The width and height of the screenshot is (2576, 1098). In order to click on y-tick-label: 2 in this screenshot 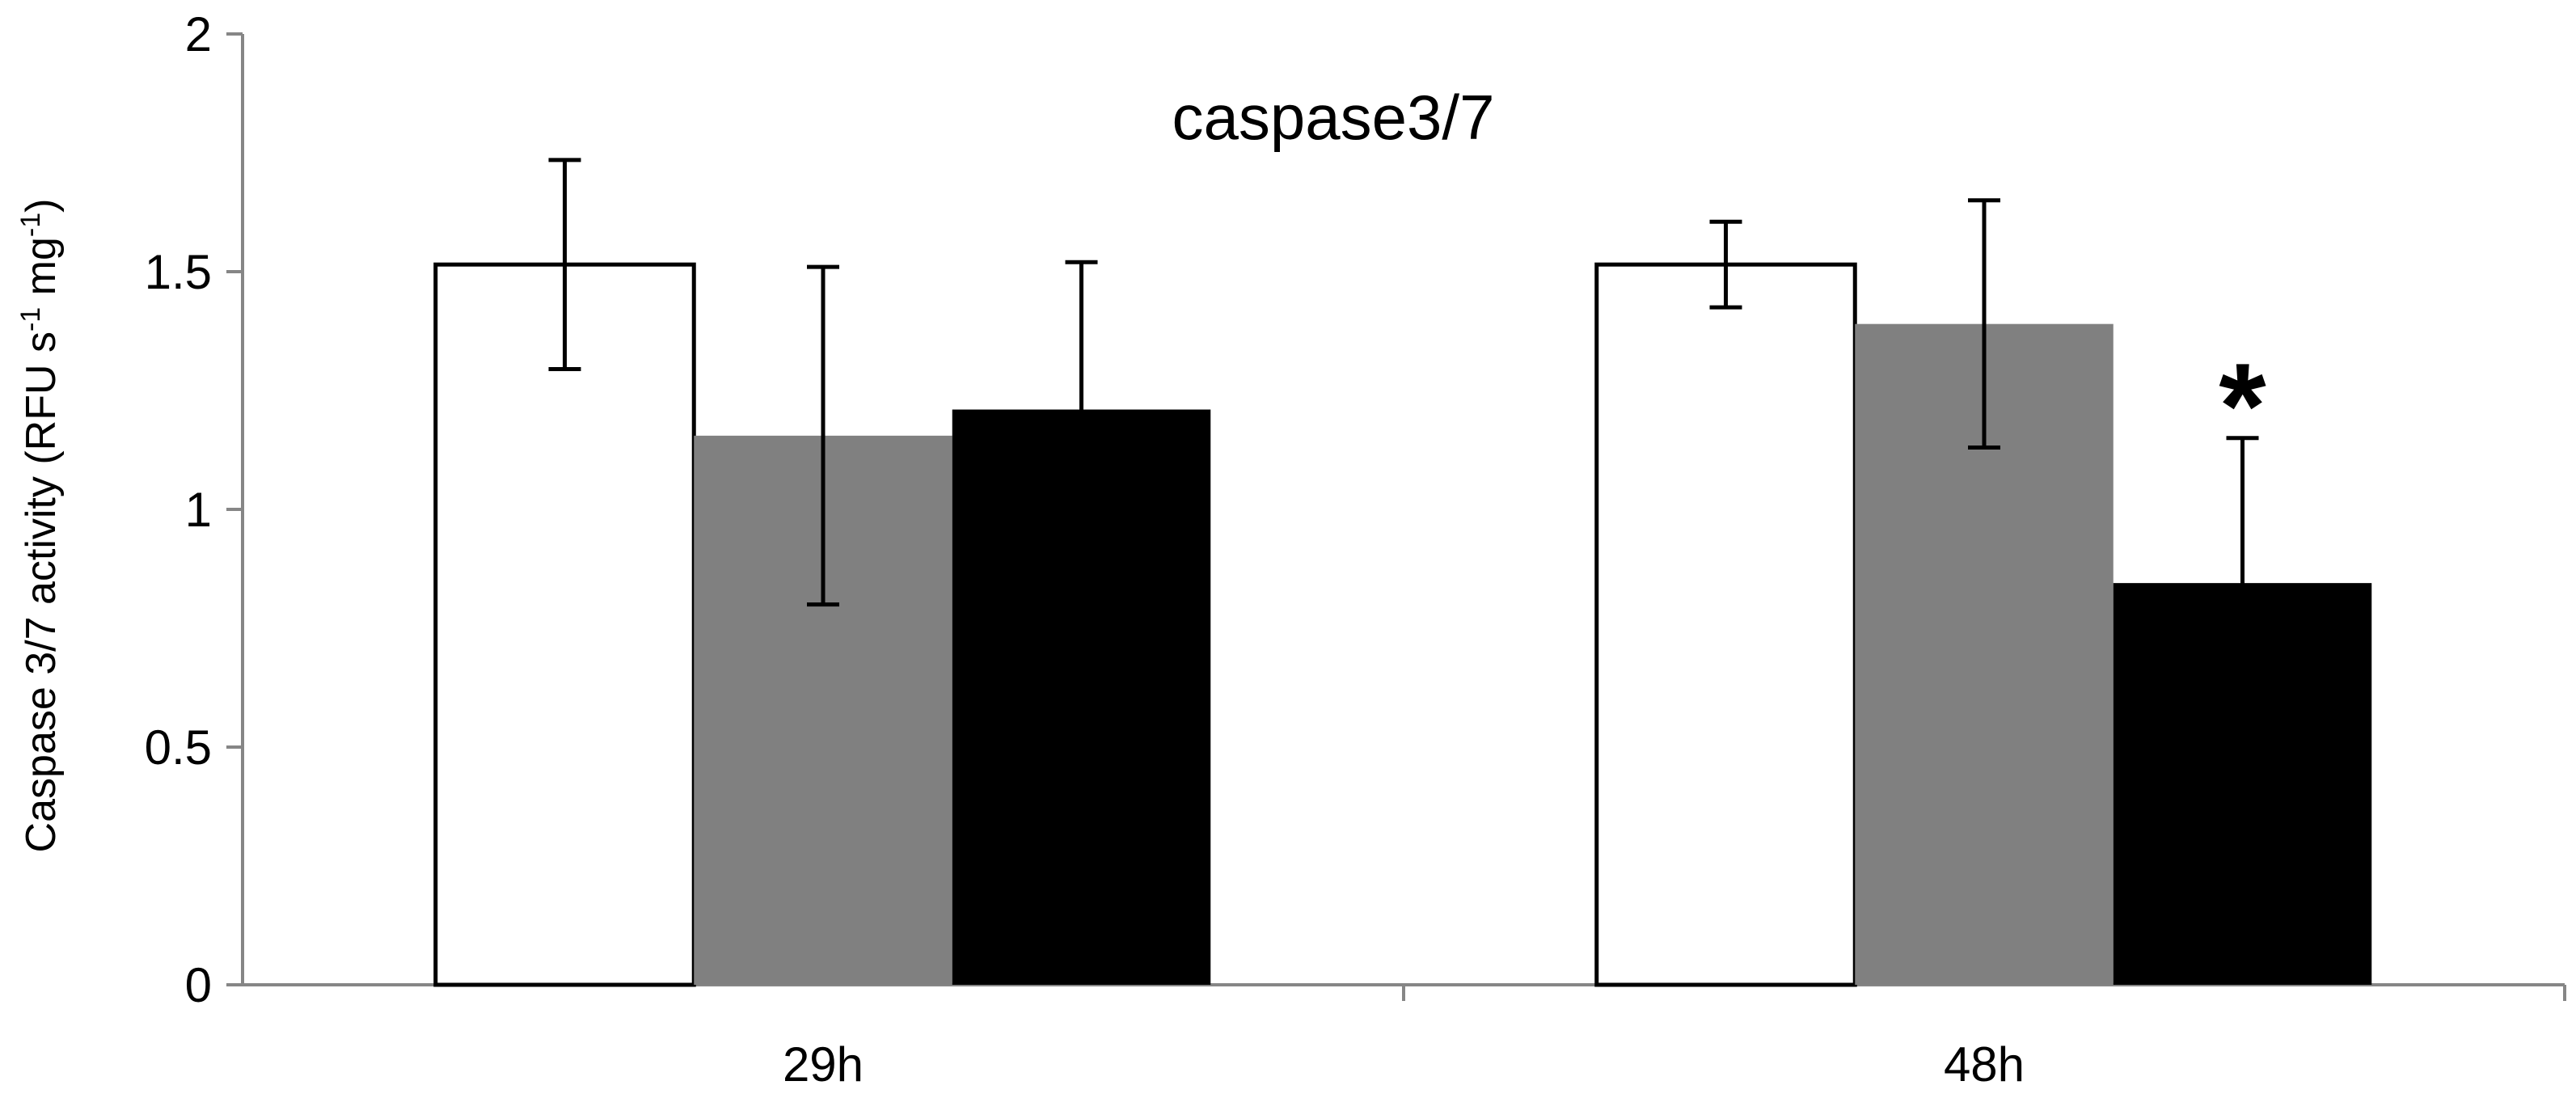, I will do `click(198, 34)`.